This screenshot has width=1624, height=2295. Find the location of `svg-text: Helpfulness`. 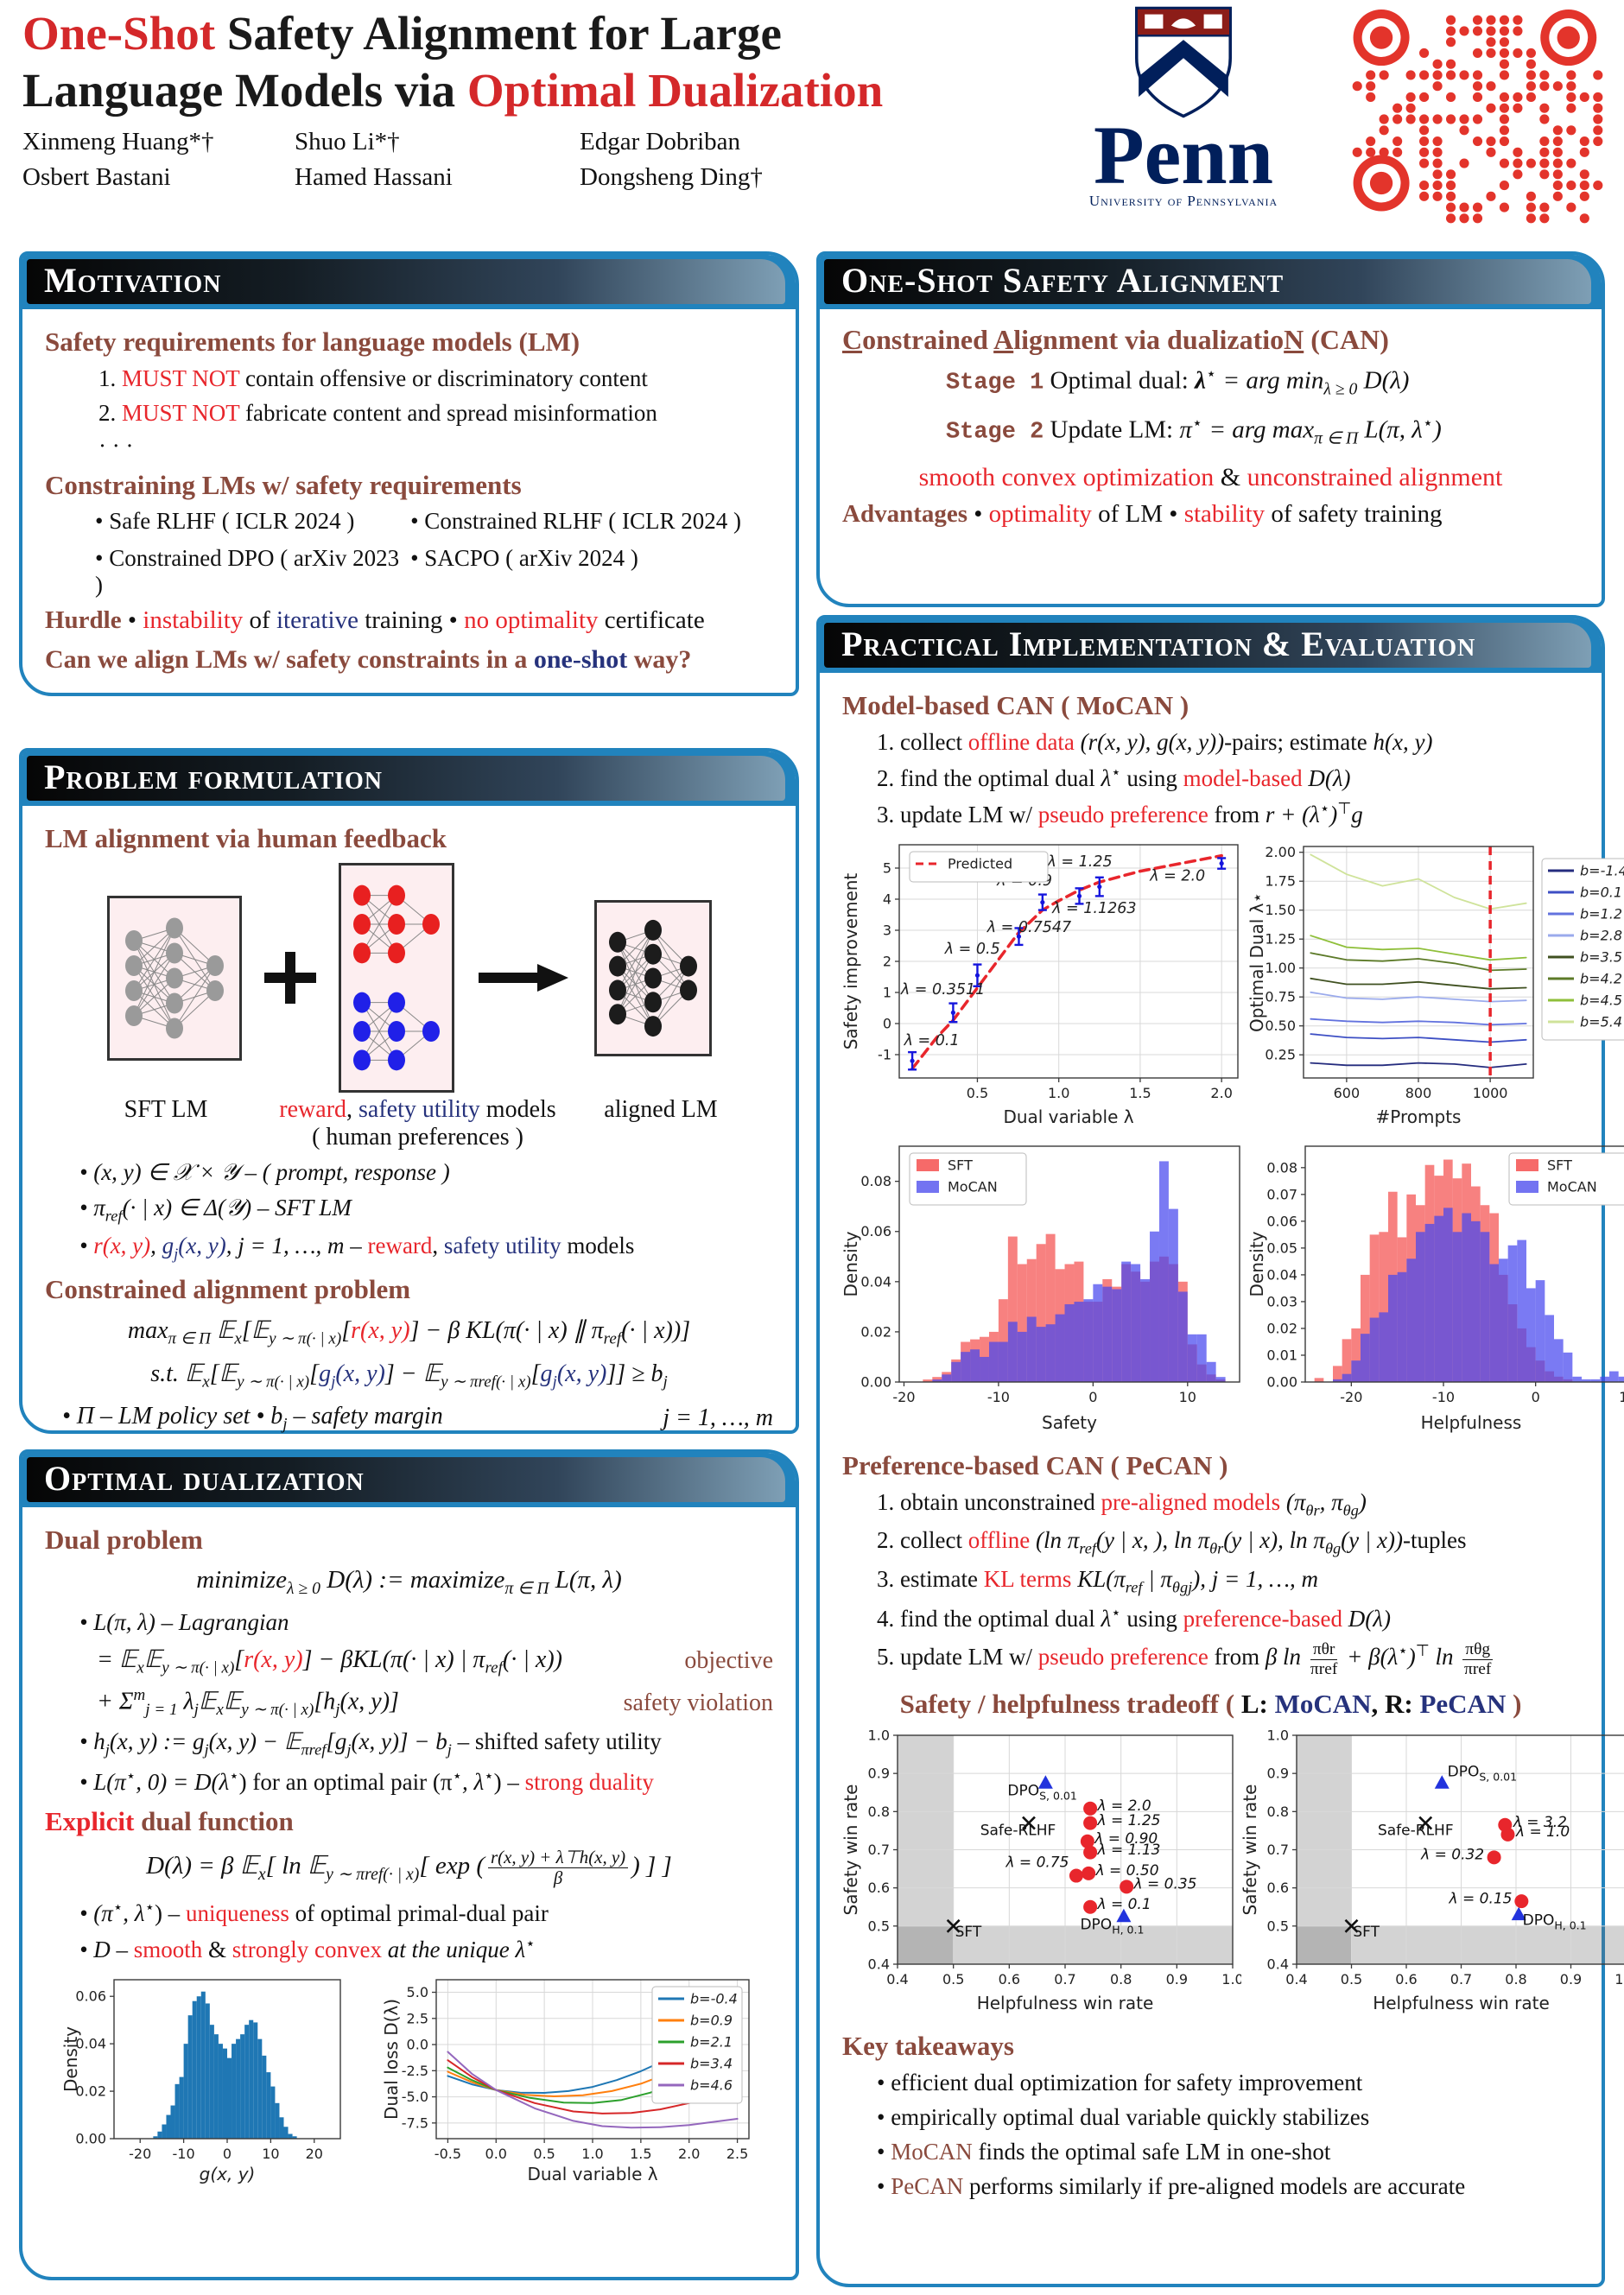

svg-text: Helpfulness is located at coordinates (1471, 1422).